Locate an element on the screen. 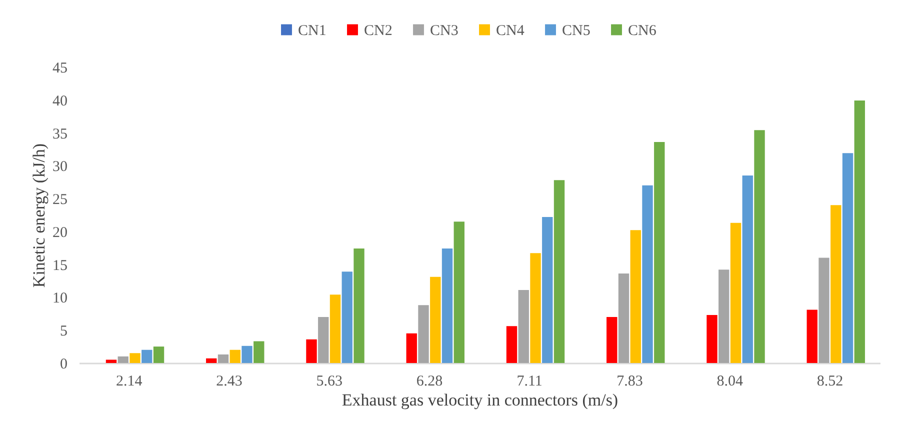 The height and width of the screenshot is (423, 901). y-axis-title: Kinetic energy (kJ/h) is located at coordinates (39, 215).